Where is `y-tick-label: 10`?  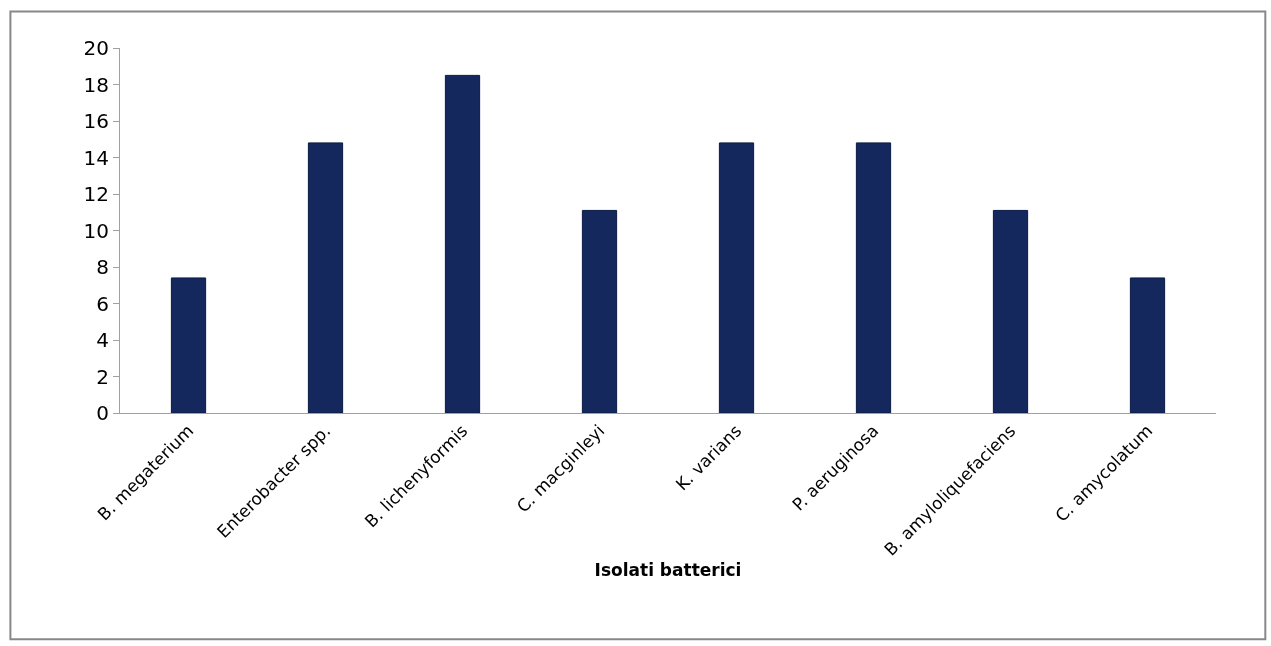 y-tick-label: 10 is located at coordinates (96, 230).